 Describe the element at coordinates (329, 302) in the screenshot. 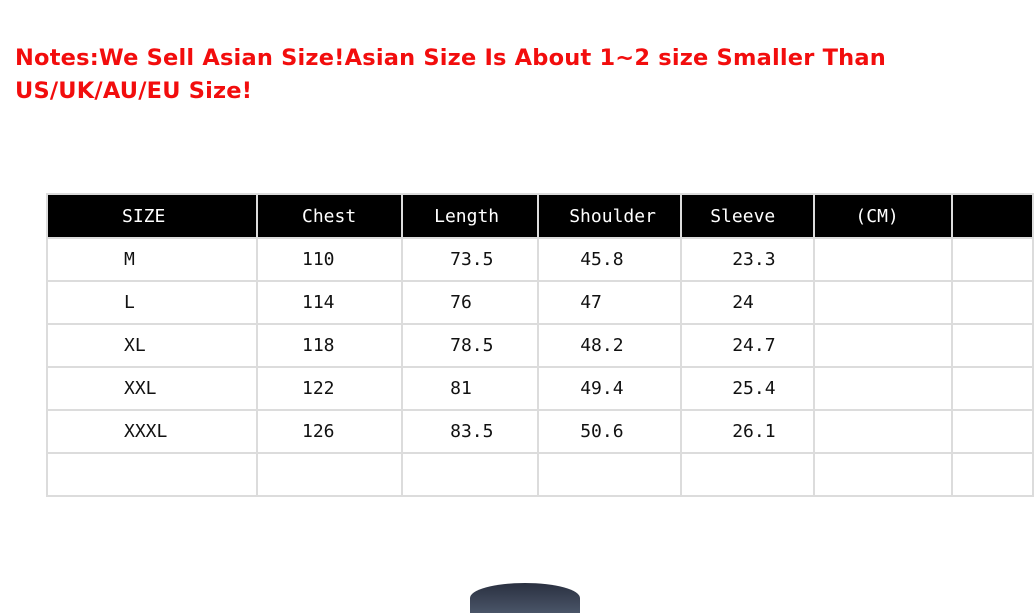

I see `table-cell: 114` at that location.